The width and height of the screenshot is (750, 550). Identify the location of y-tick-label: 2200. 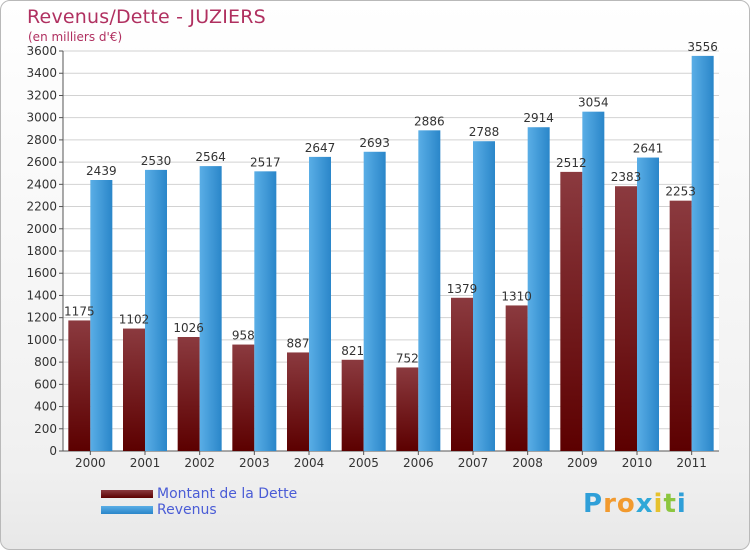
(41, 207).